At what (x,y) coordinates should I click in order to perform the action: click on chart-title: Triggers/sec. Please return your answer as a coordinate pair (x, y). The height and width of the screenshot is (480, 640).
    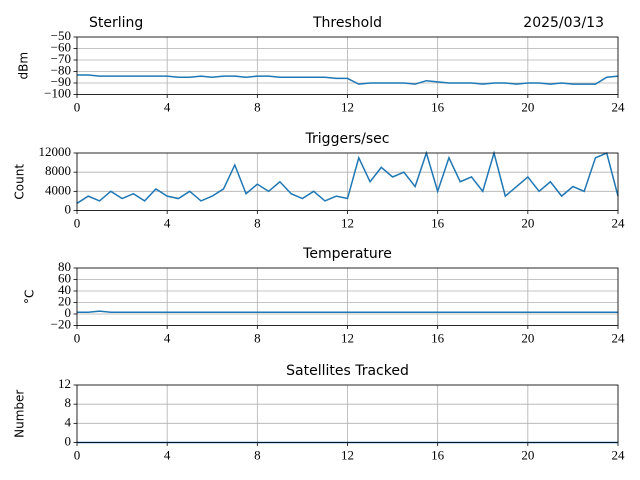
    Looking at the image, I should click on (347, 139).